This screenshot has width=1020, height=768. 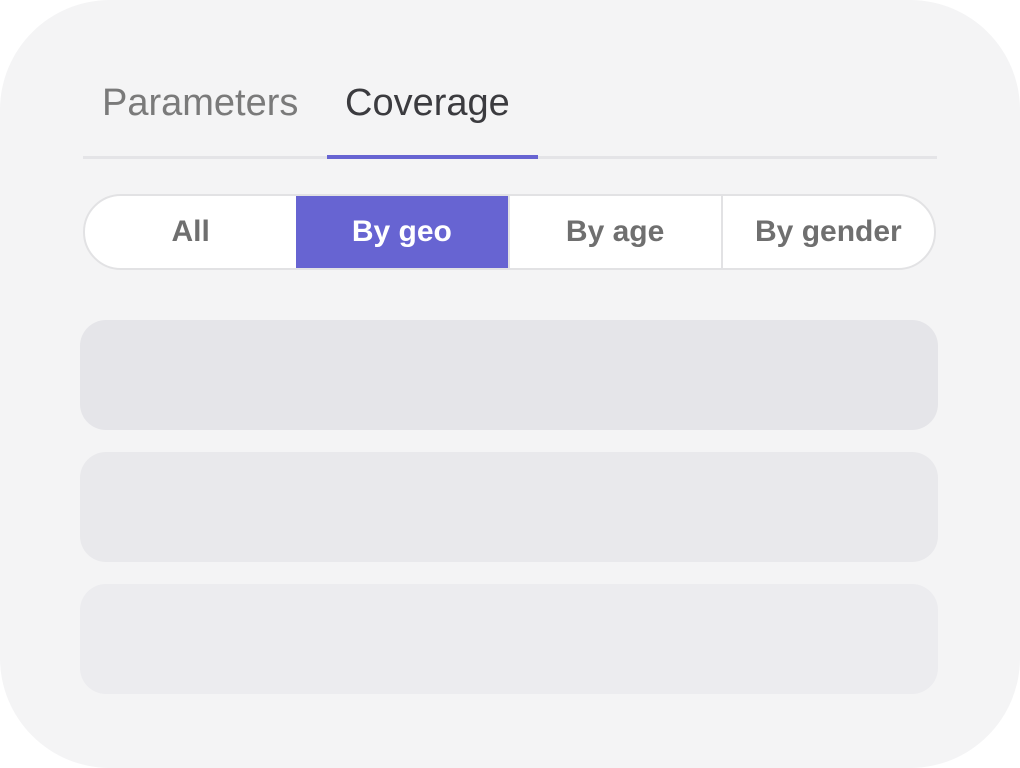 I want to click on segment-by-gender: By gender, so click(x=827, y=232).